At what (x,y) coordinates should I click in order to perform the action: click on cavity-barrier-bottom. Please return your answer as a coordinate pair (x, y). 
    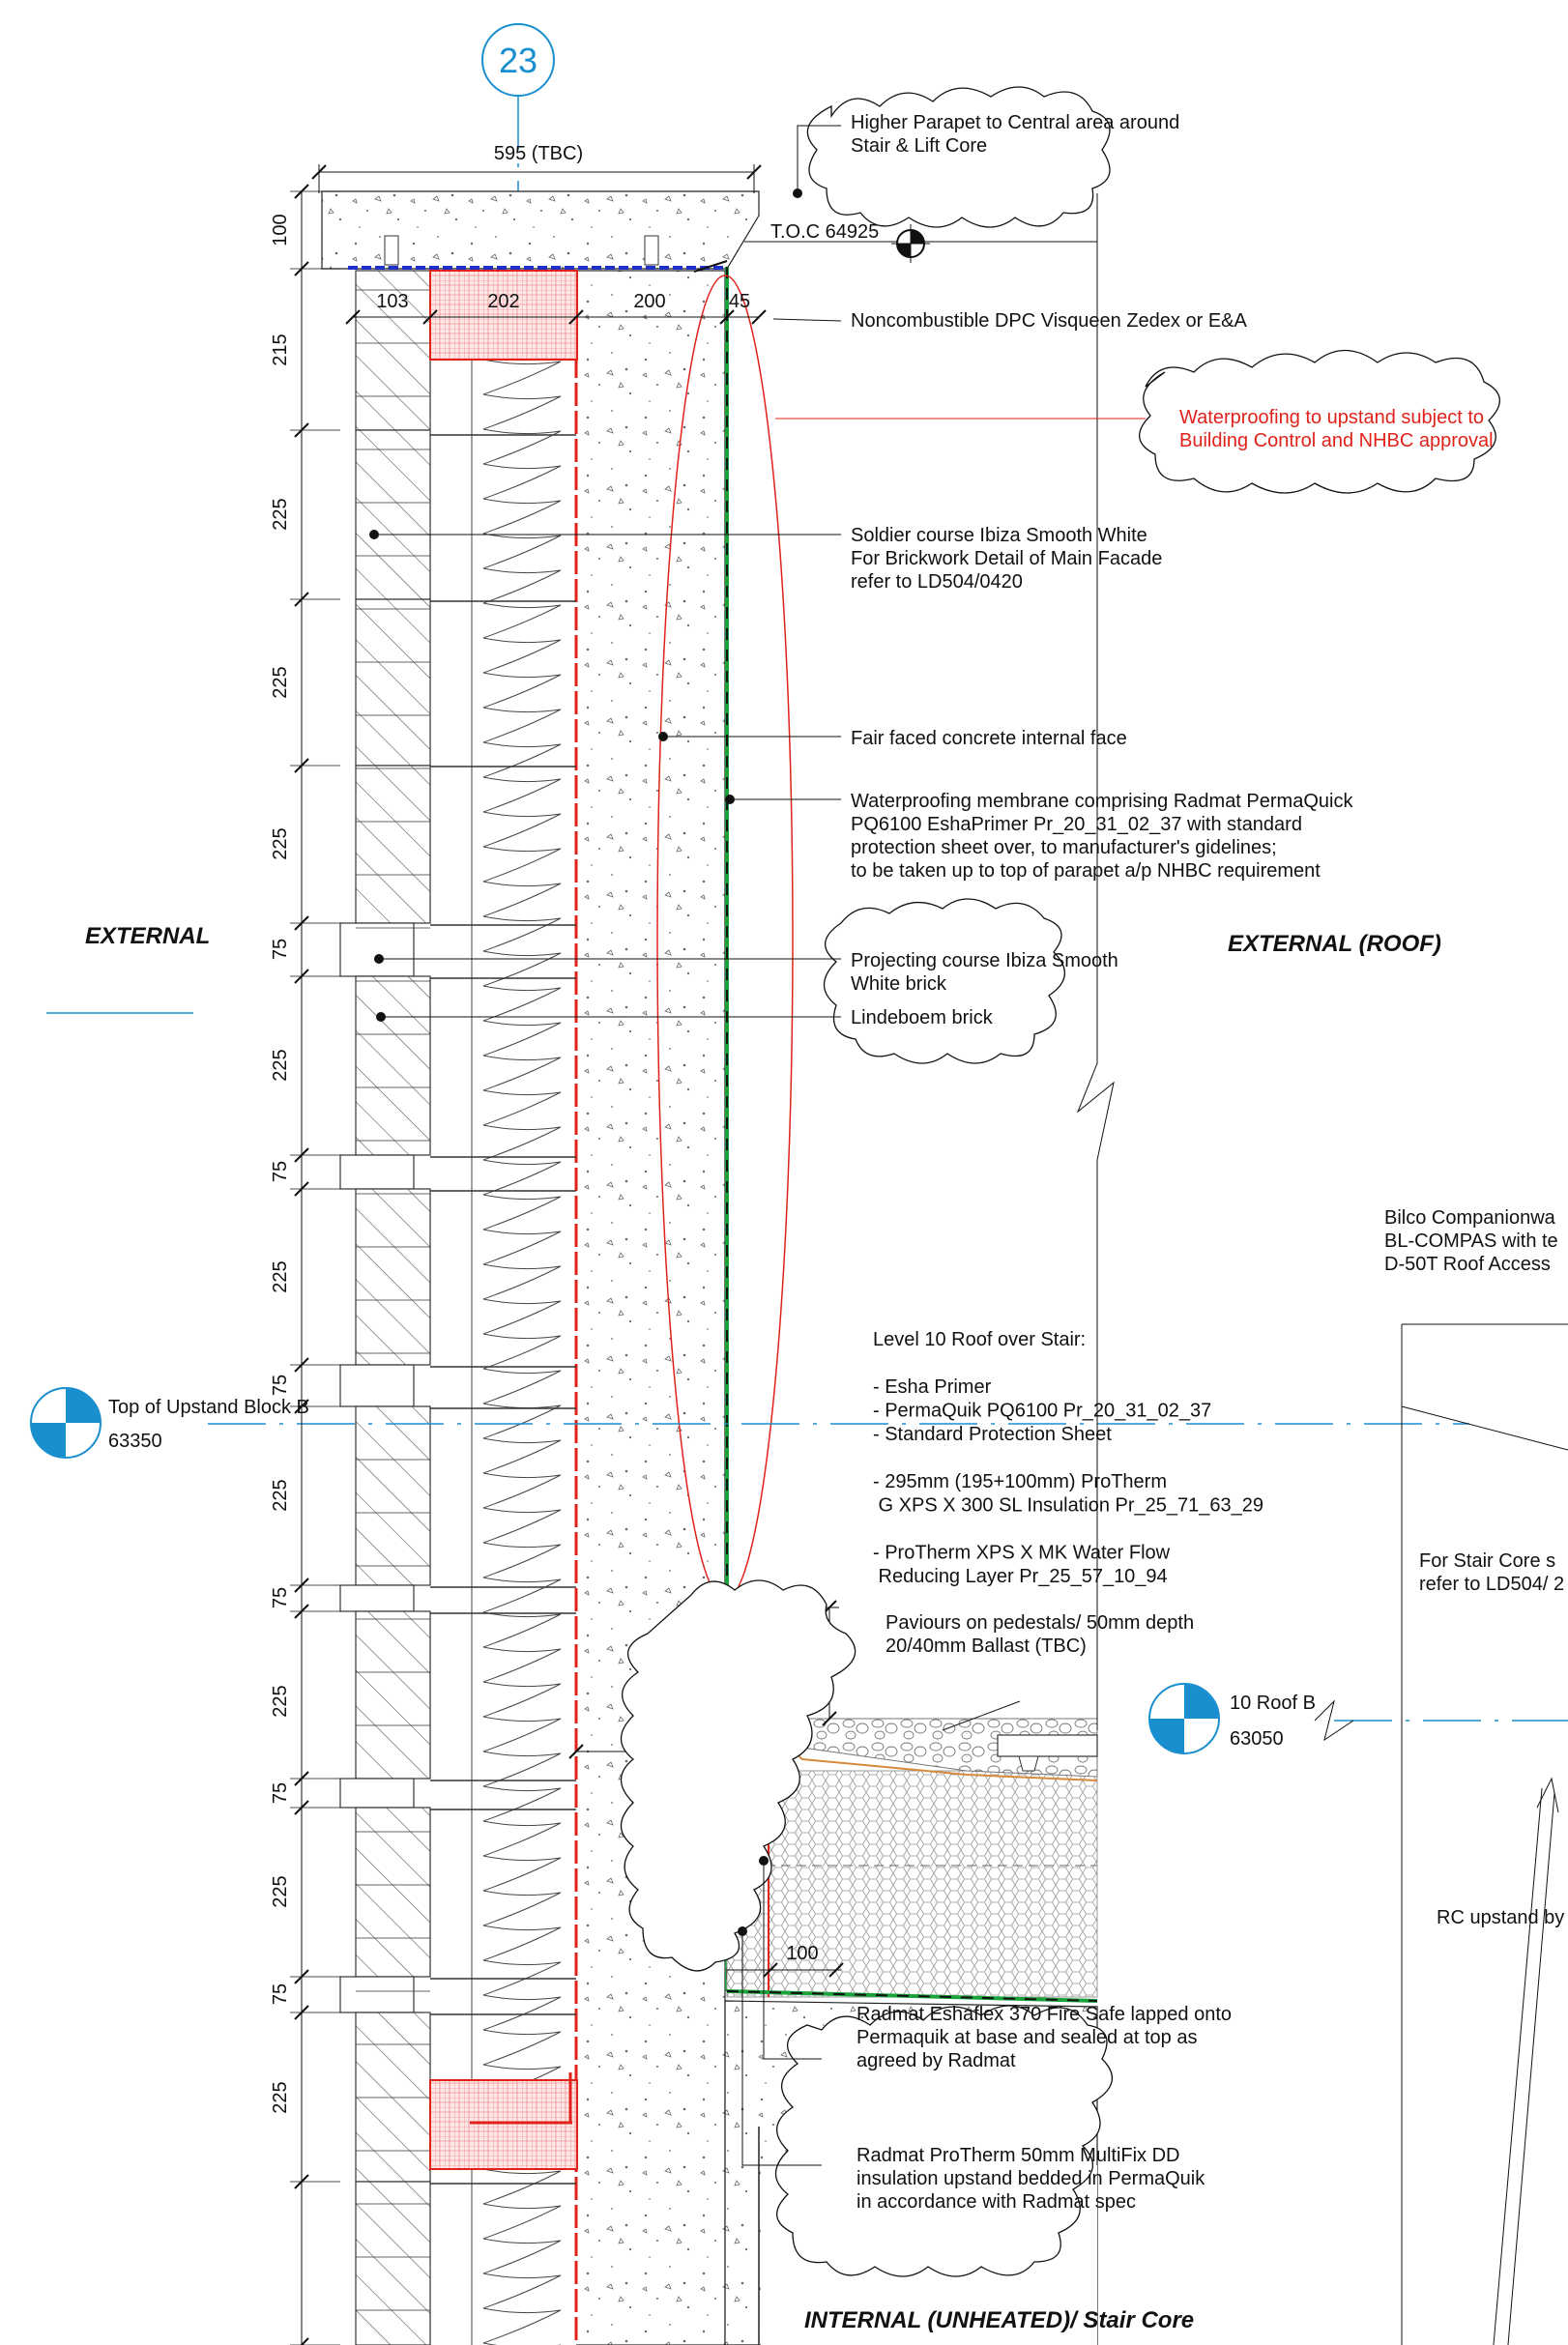
    Looking at the image, I should click on (503, 2124).